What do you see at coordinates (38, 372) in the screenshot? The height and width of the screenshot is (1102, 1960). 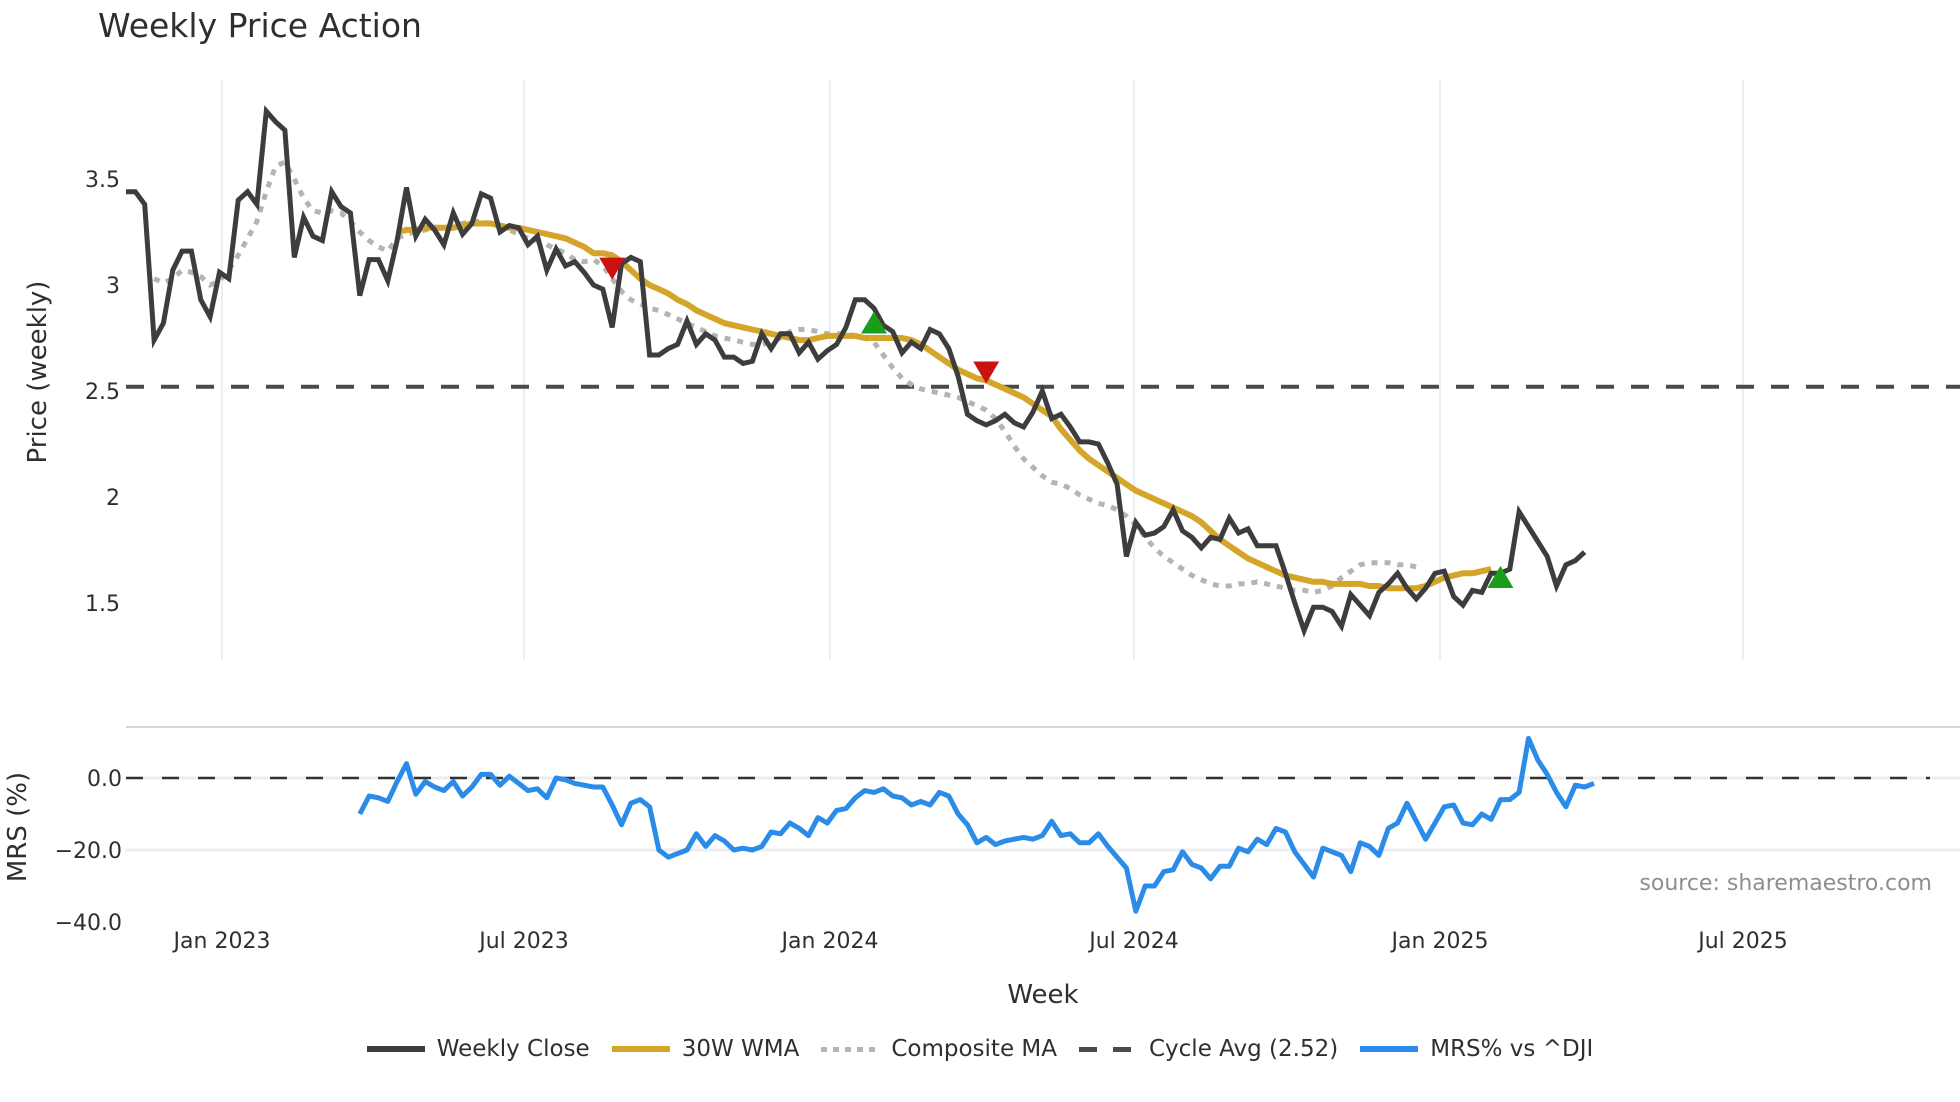 I see `price-axis-title: Price (weekly)` at bounding box center [38, 372].